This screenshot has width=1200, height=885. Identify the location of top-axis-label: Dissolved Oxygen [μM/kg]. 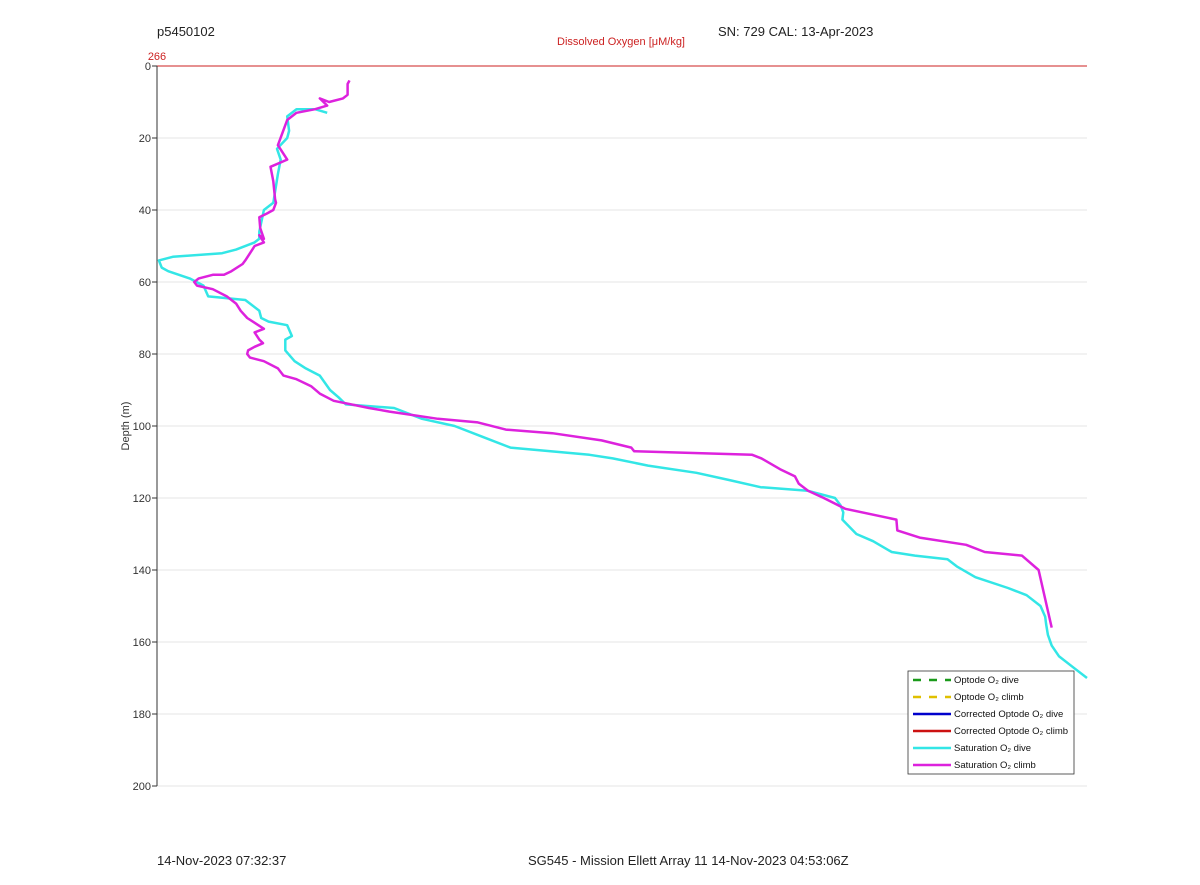
(621, 42).